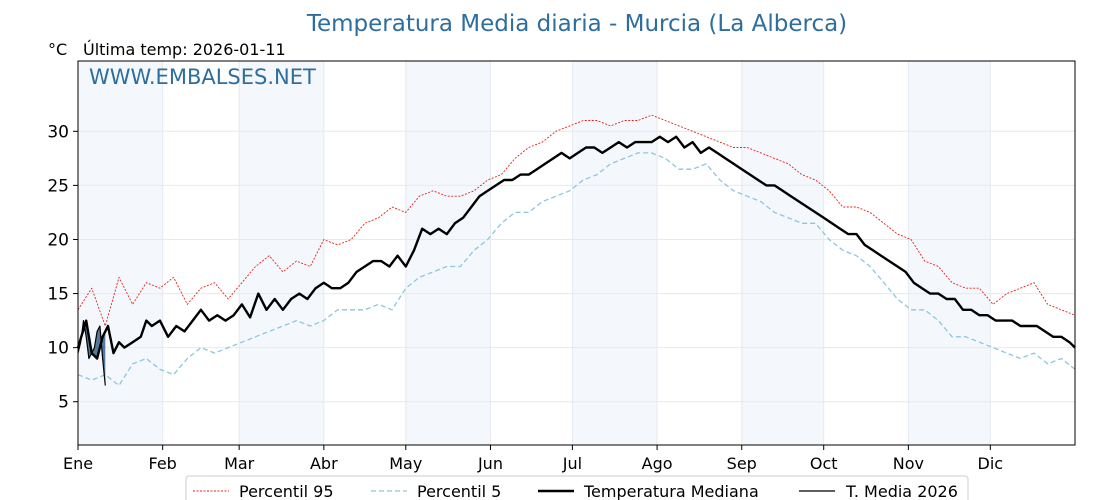  Describe the element at coordinates (405, 463) in the screenshot. I see `x-tick-label-may: May` at that location.